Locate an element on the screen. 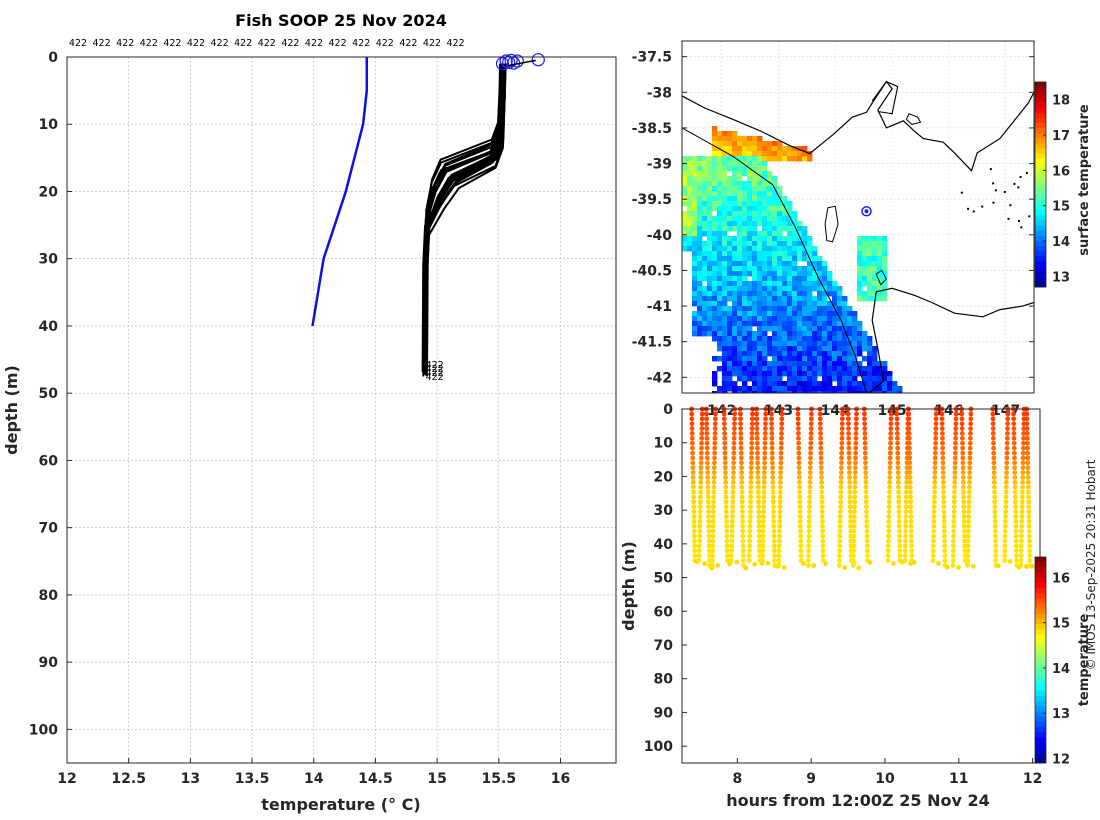  island-dot is located at coordinates (1029, 216).